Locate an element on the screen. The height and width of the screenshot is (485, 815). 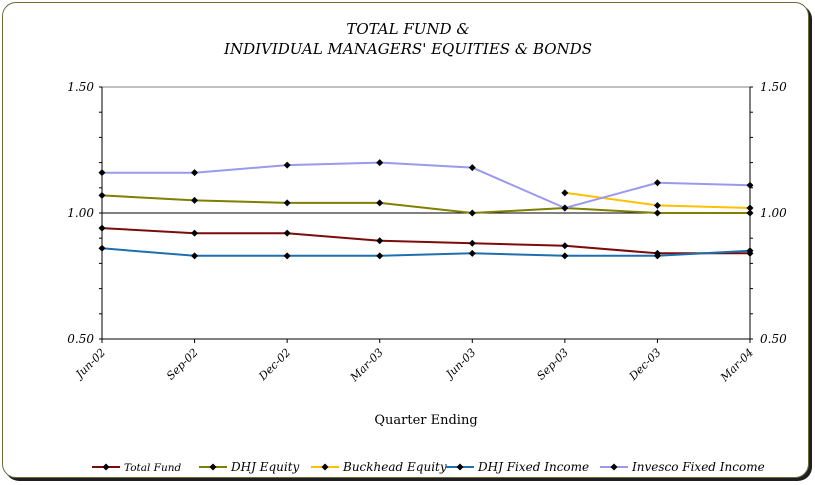
legend-label: DHJ Equity is located at coordinates (265, 467).